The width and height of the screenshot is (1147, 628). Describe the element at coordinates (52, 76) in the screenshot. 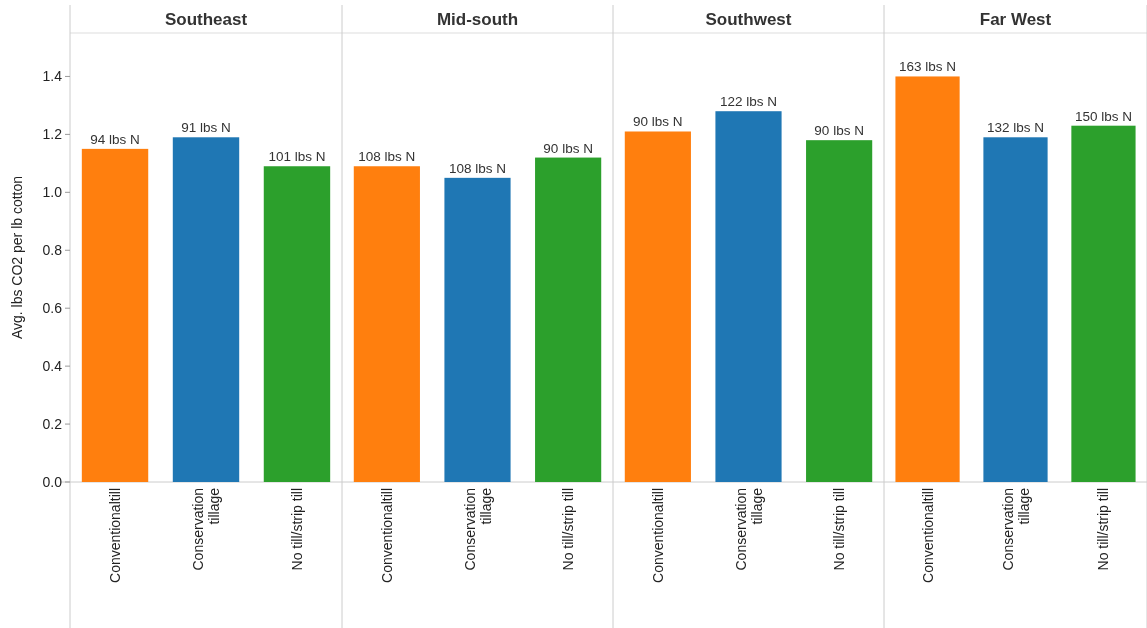

I see `y-tick-label: 1.4` at that location.